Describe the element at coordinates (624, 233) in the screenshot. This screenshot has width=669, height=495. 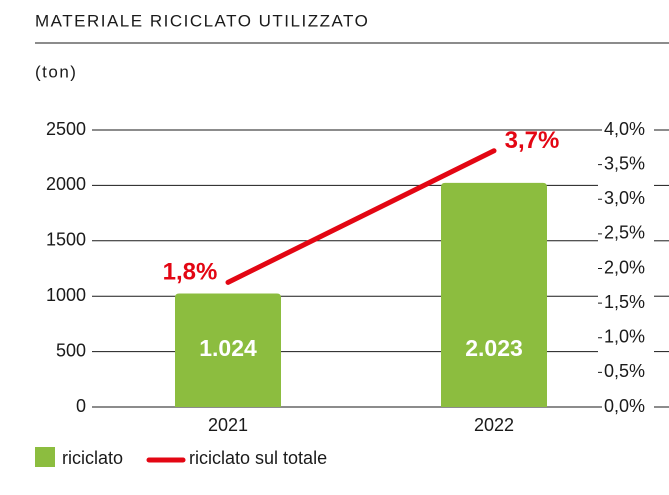
I see `y2-tick-label: 2,5%` at that location.